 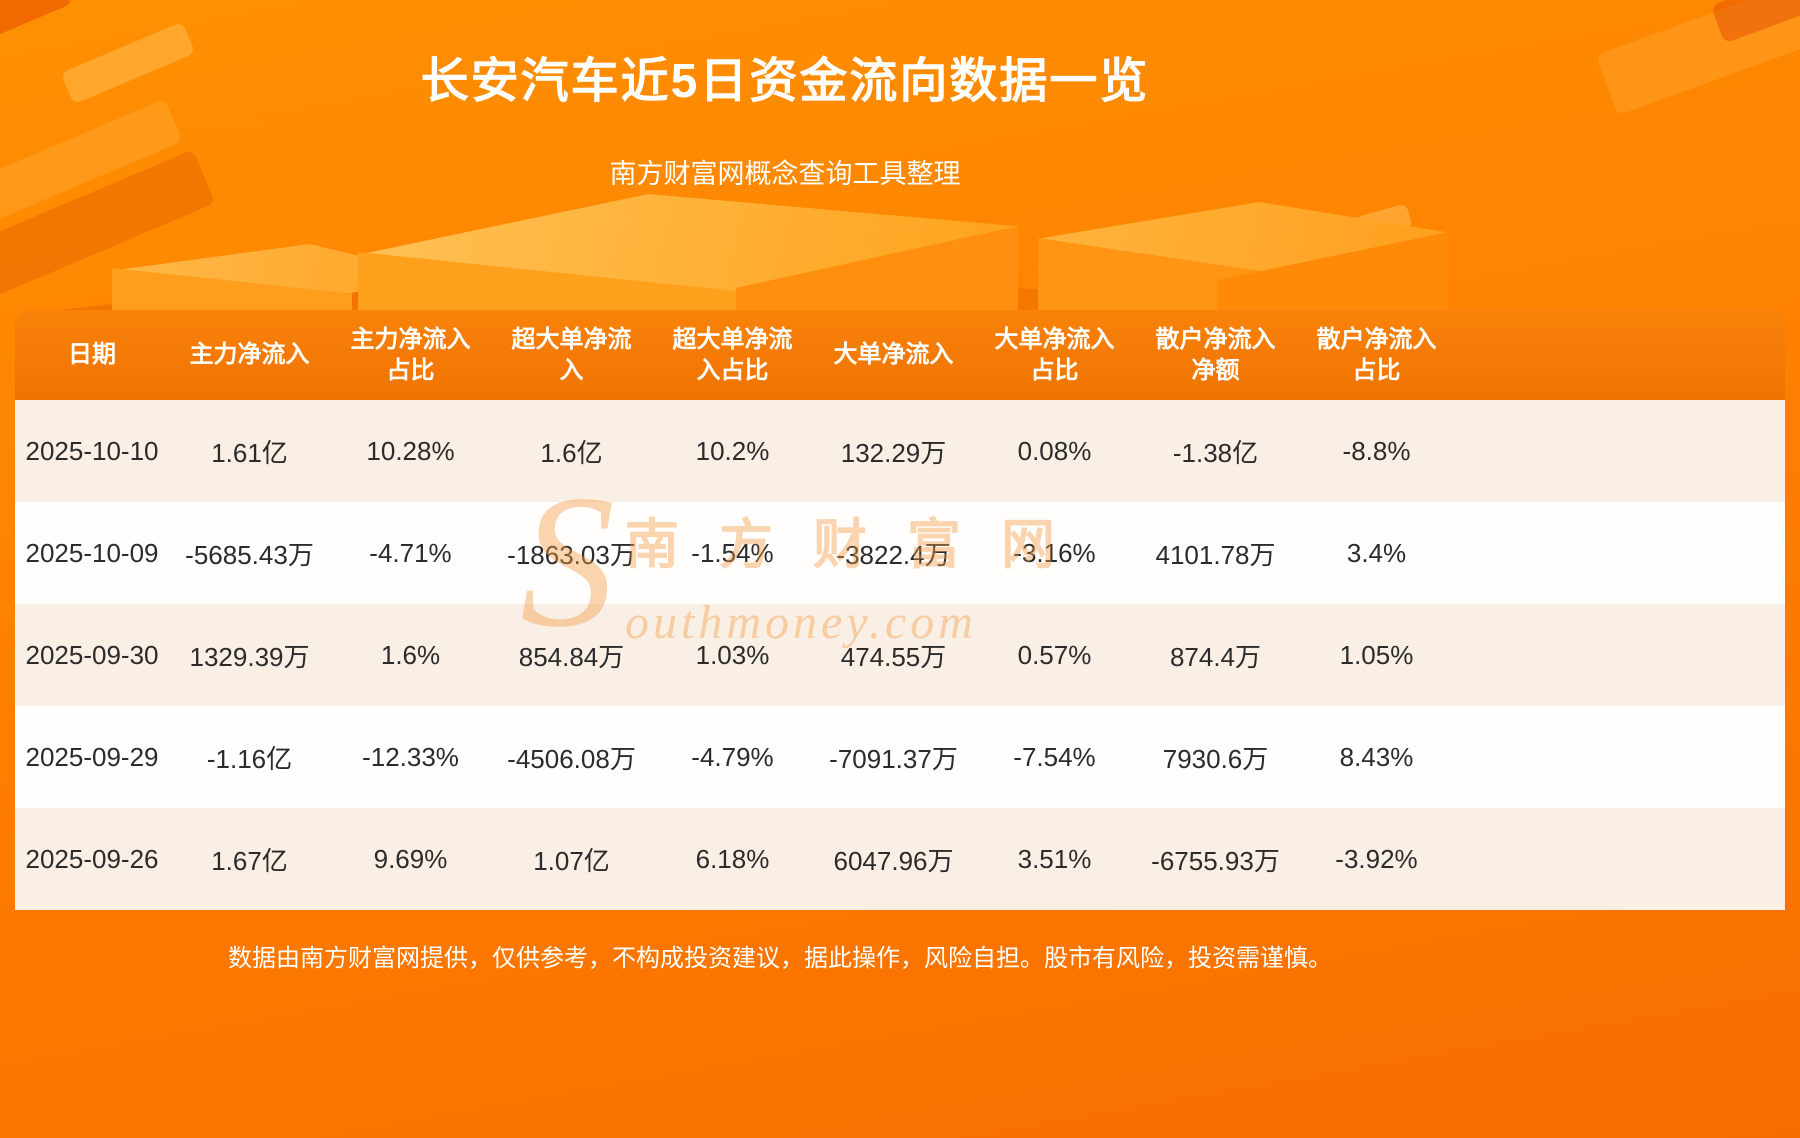 What do you see at coordinates (410, 756) in the screenshot?
I see `table-cell: -12.33%` at bounding box center [410, 756].